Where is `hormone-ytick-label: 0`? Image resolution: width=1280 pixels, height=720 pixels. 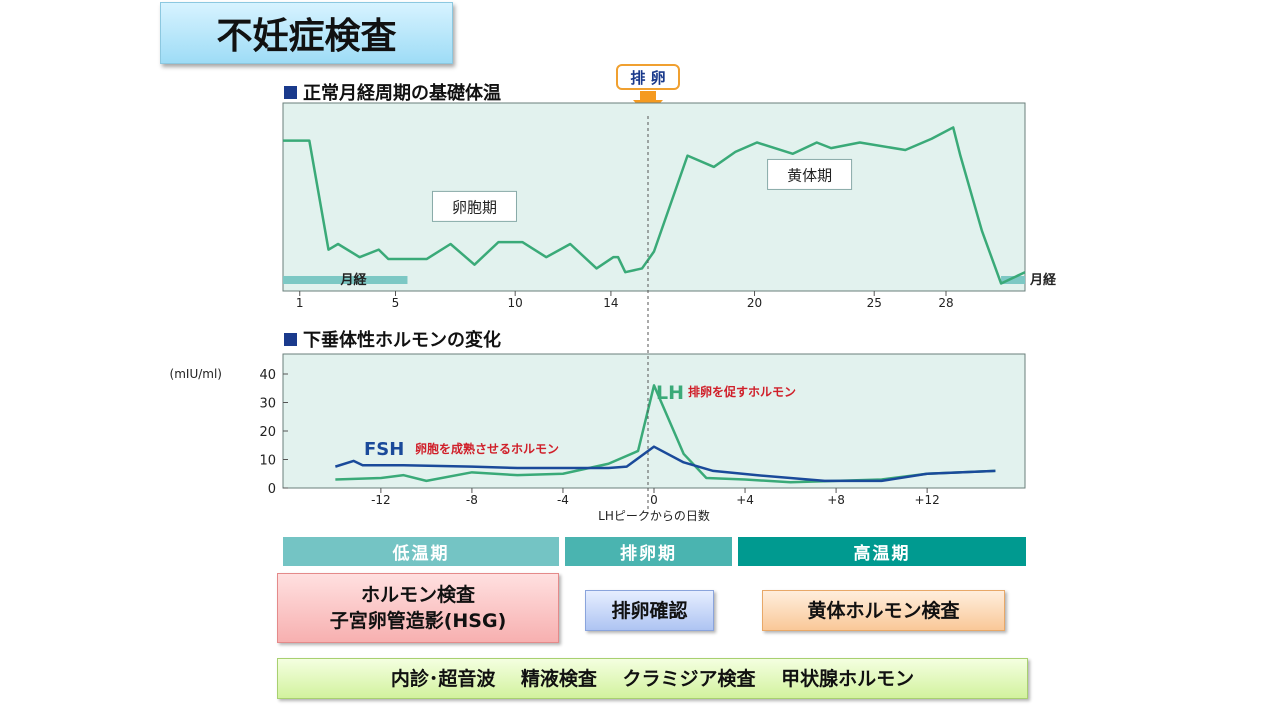
hormone-ytick-label: 0 is located at coordinates (272, 489).